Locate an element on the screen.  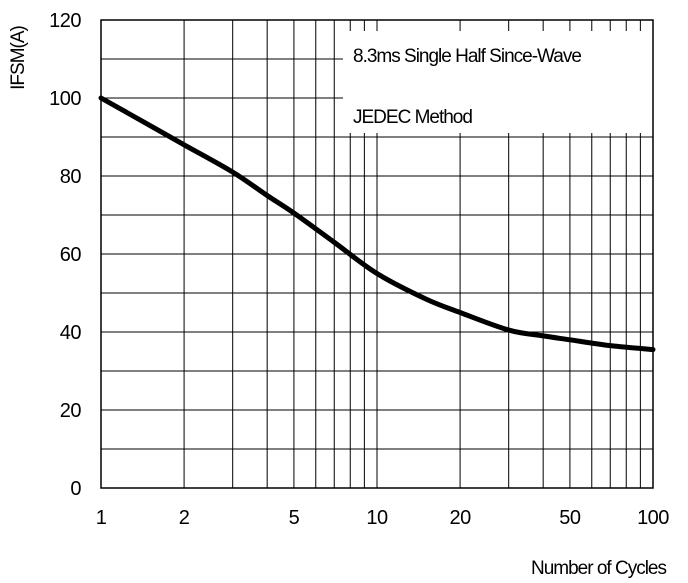
x-tick-label-100: 100 is located at coordinates (653, 518).